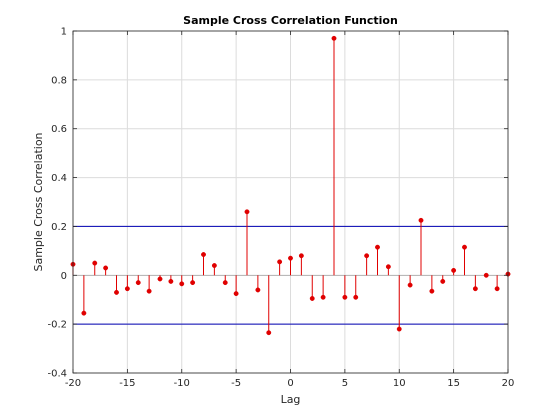  Describe the element at coordinates (57, 374) in the screenshot. I see `y-tick-label: -0.4` at that location.